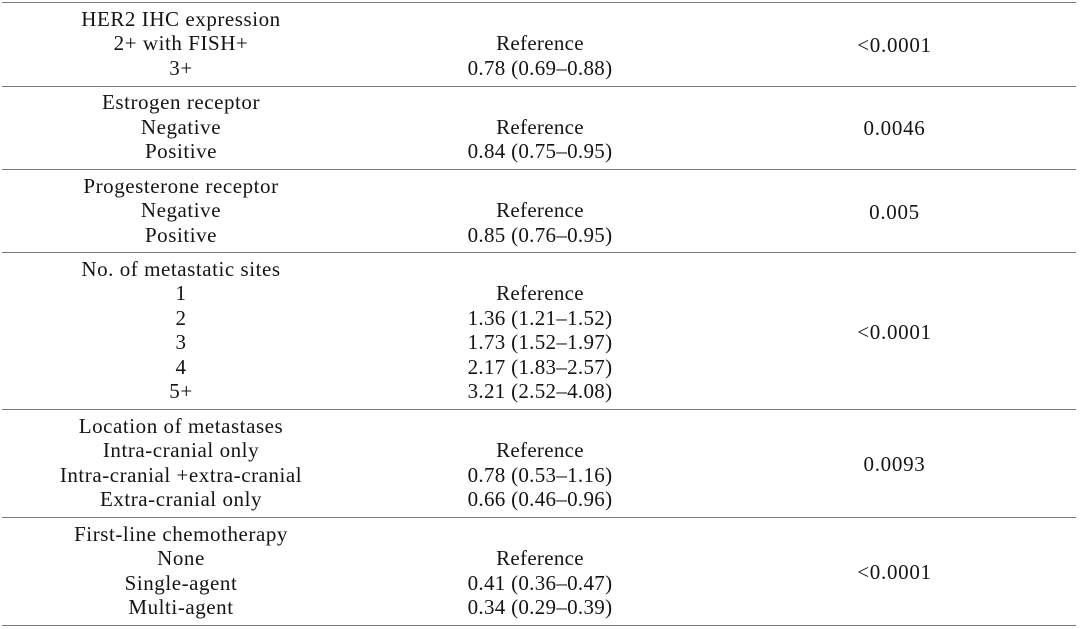  What do you see at coordinates (181, 67) in the screenshot?
I see `row-label: 3+` at bounding box center [181, 67].